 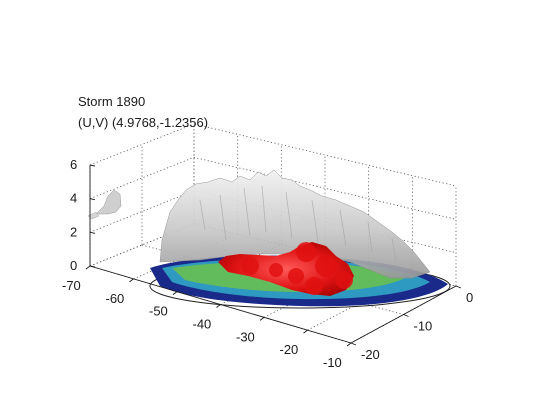 What do you see at coordinates (332, 362) in the screenshot?
I see `x-tick-label: -10` at bounding box center [332, 362].